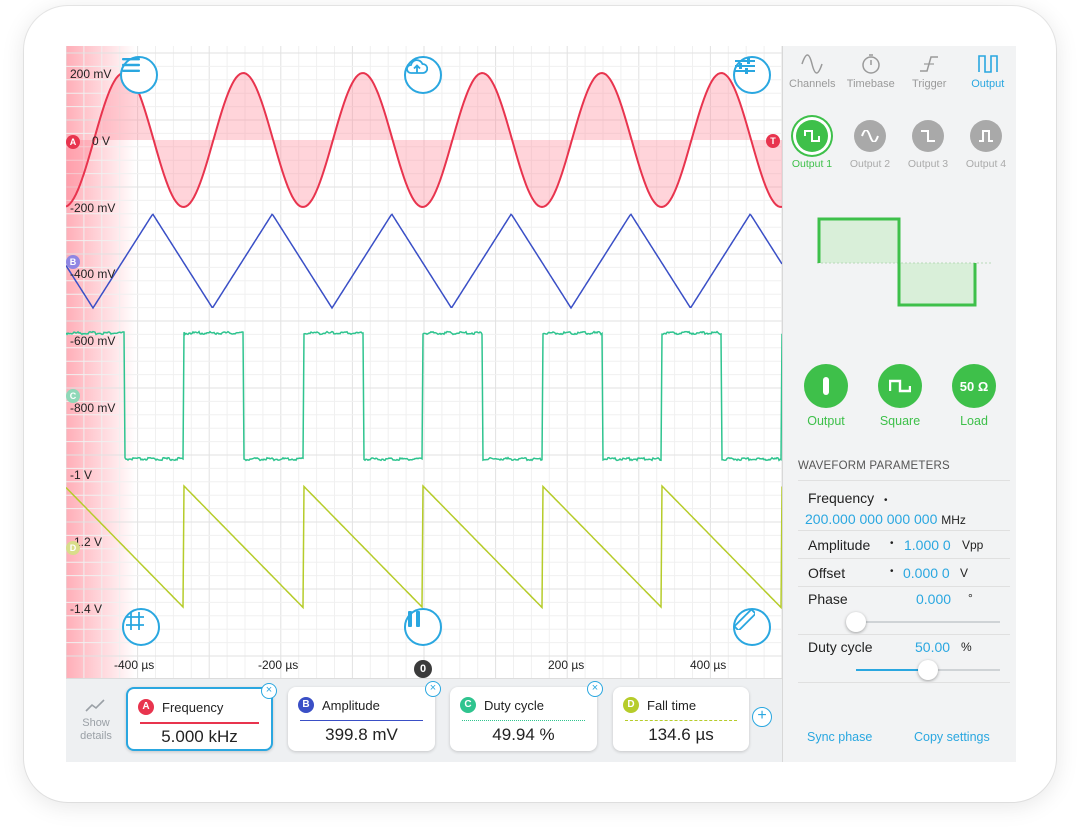  I want to click on tab-channels: Channels, so click(812, 72).